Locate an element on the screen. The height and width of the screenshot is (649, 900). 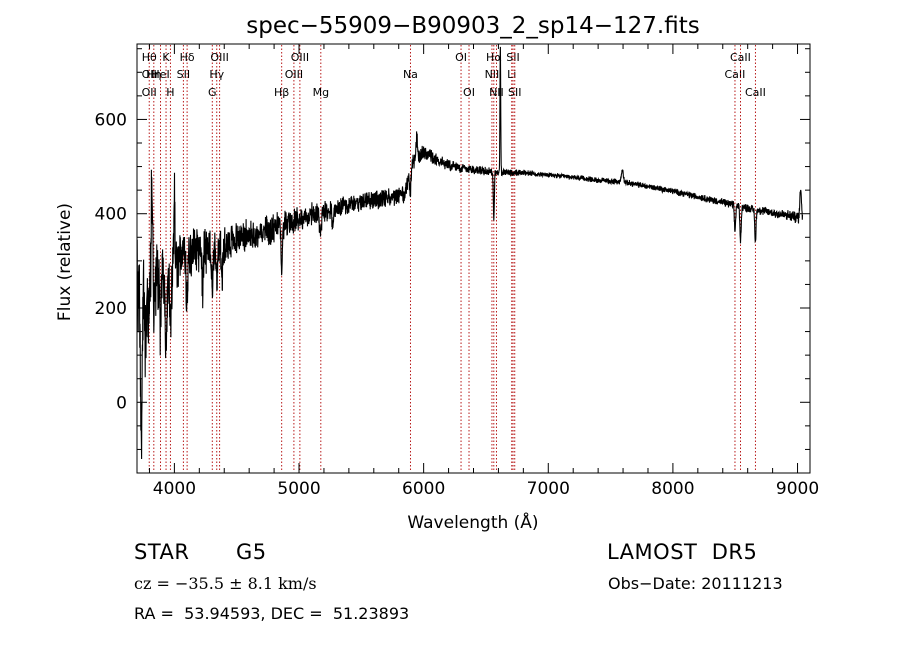
line-marker-label: Na is located at coordinates (410, 74).